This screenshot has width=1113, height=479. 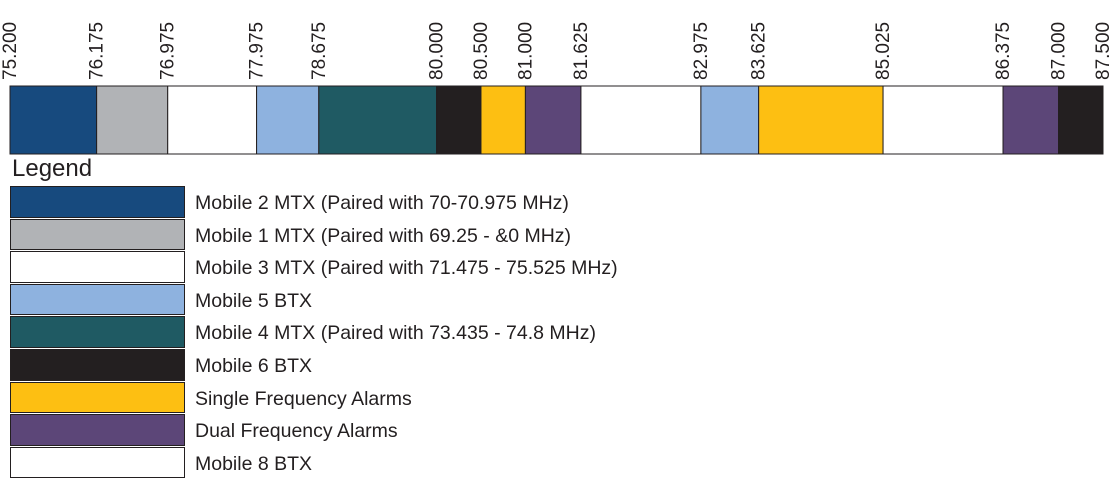 What do you see at coordinates (525, 51) in the screenshot?
I see `tick-label: 81.000` at bounding box center [525, 51].